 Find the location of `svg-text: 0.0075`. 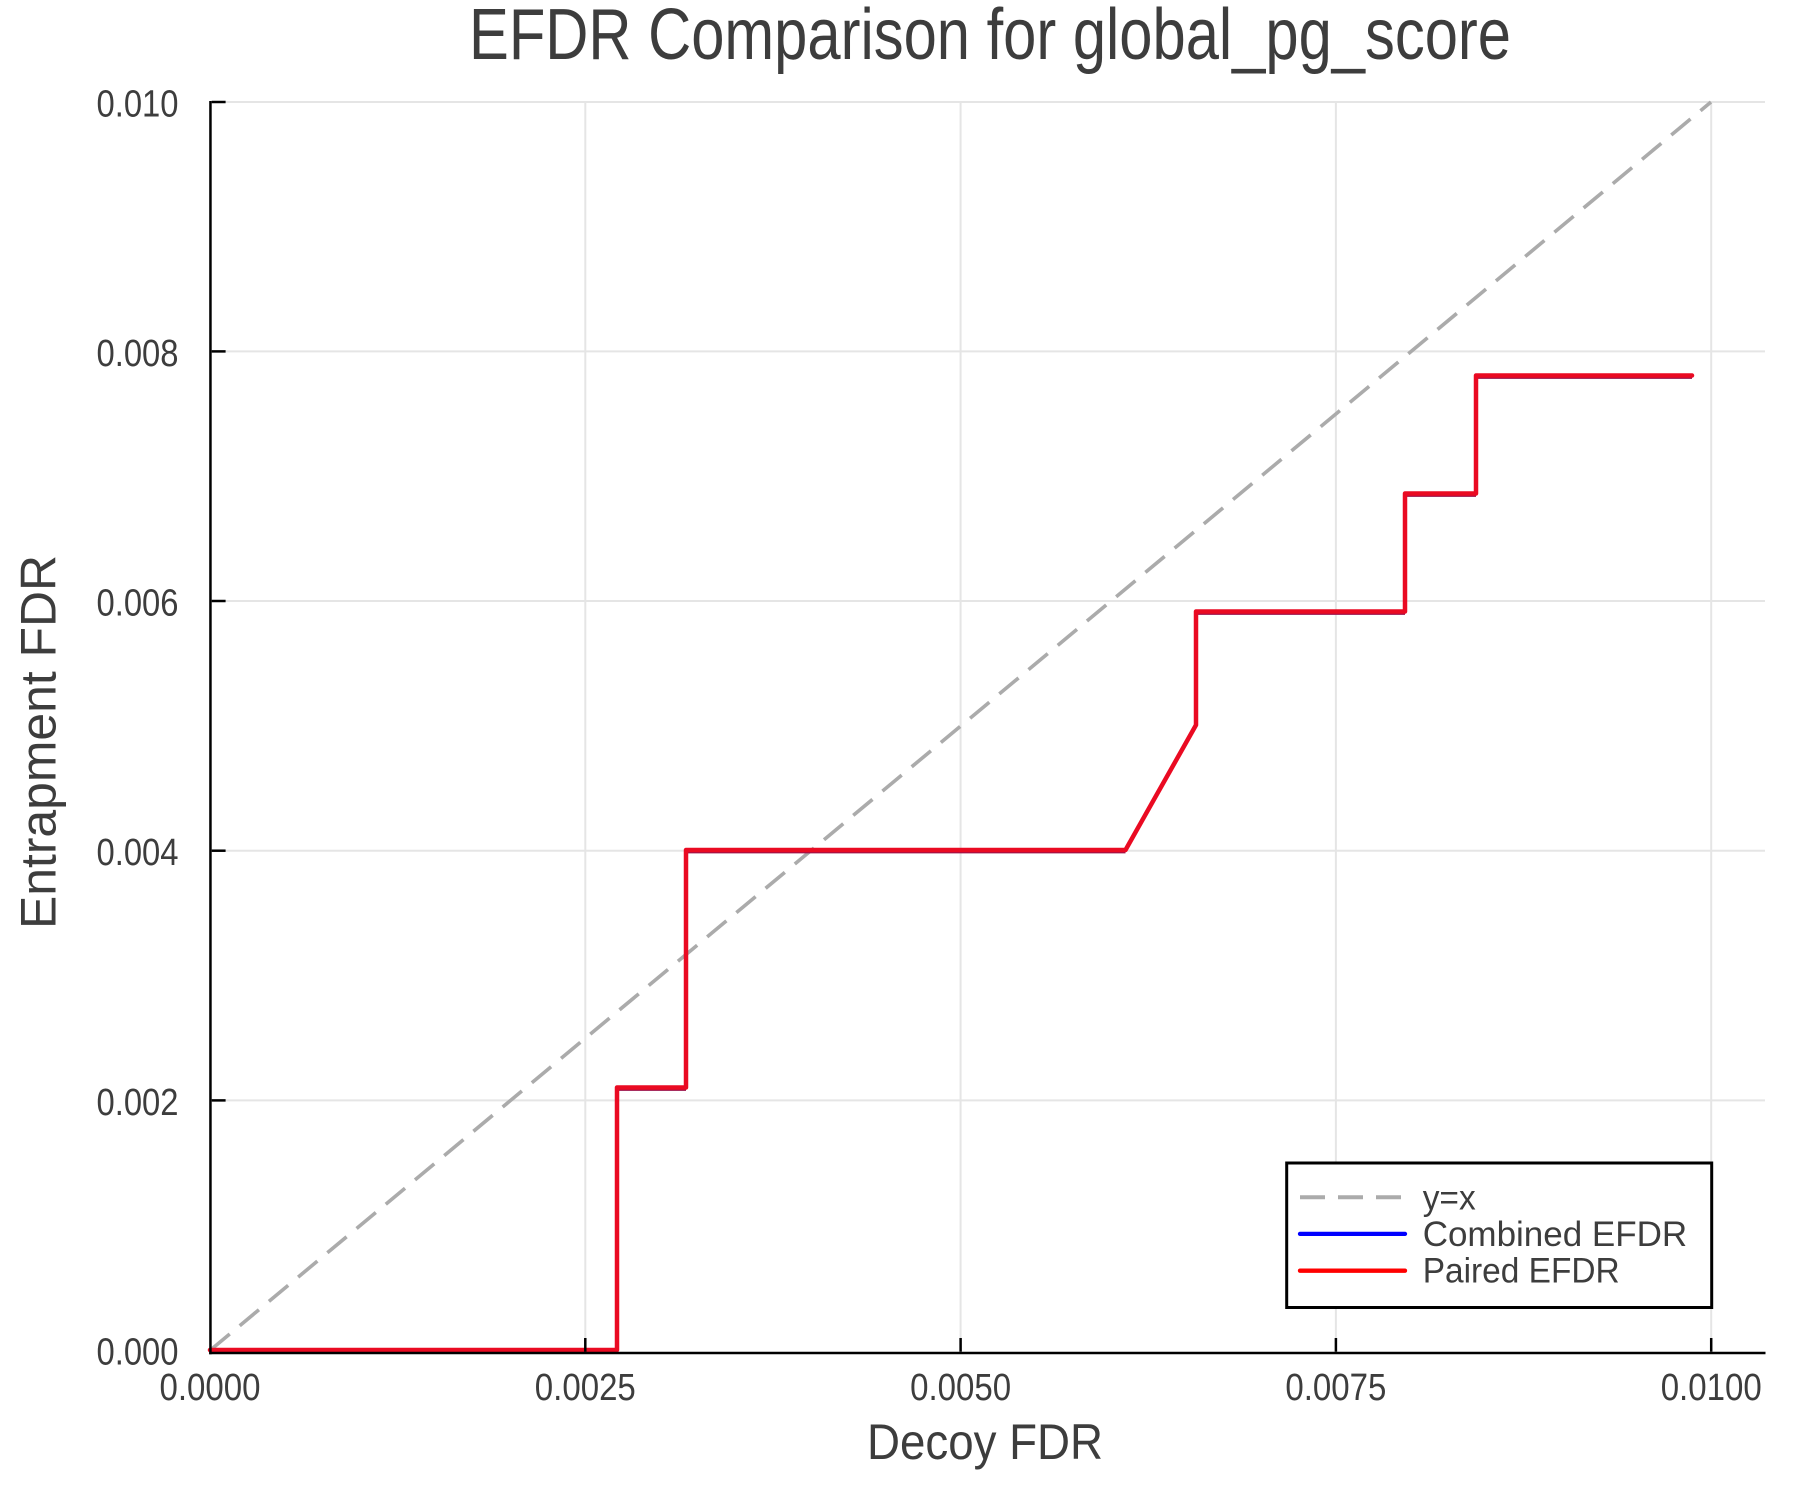

svg-text: 0.0075 is located at coordinates (1335, 1388).